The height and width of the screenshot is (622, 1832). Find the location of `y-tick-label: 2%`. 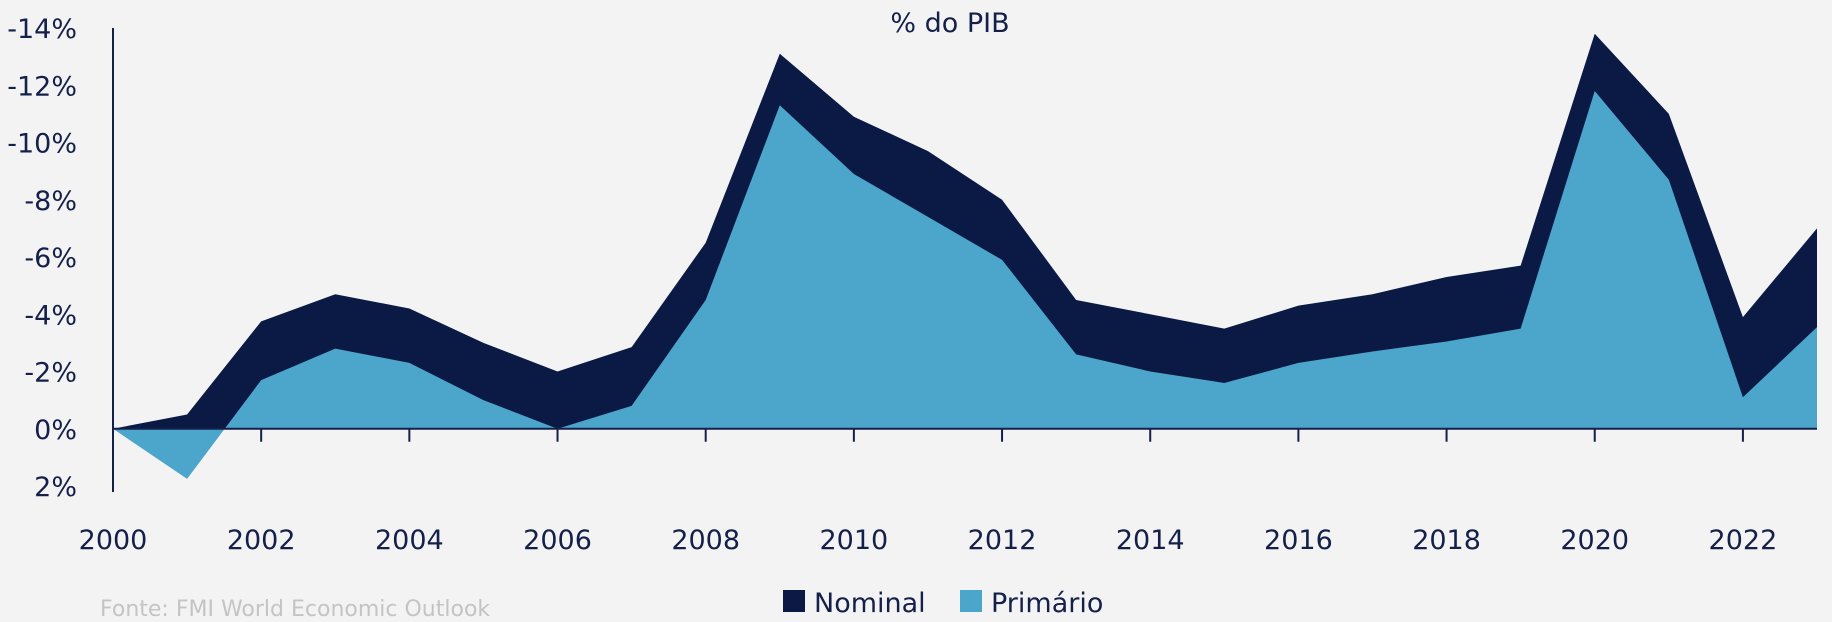

y-tick-label: 2% is located at coordinates (55, 487).